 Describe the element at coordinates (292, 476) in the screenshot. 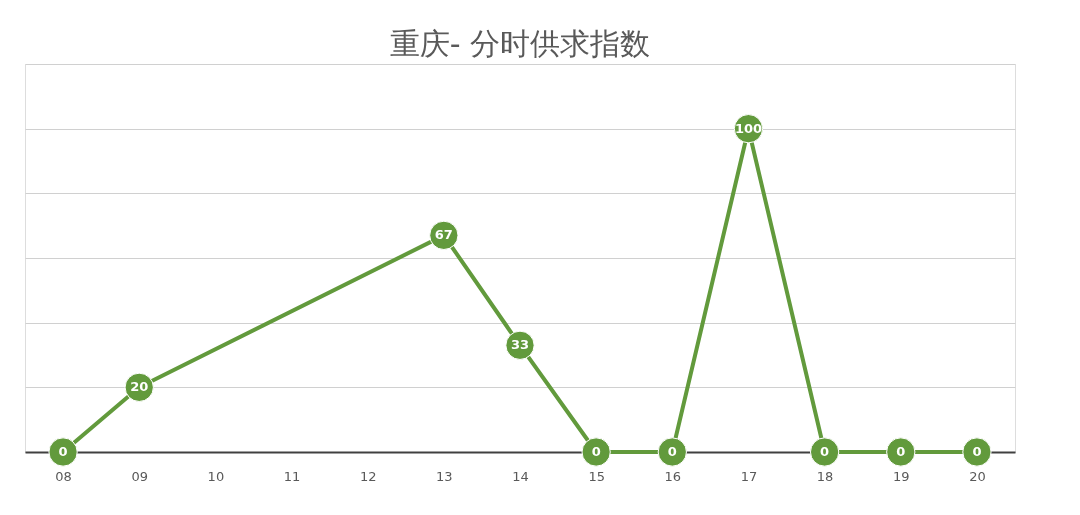

I see `x-tick-label: 11` at that location.